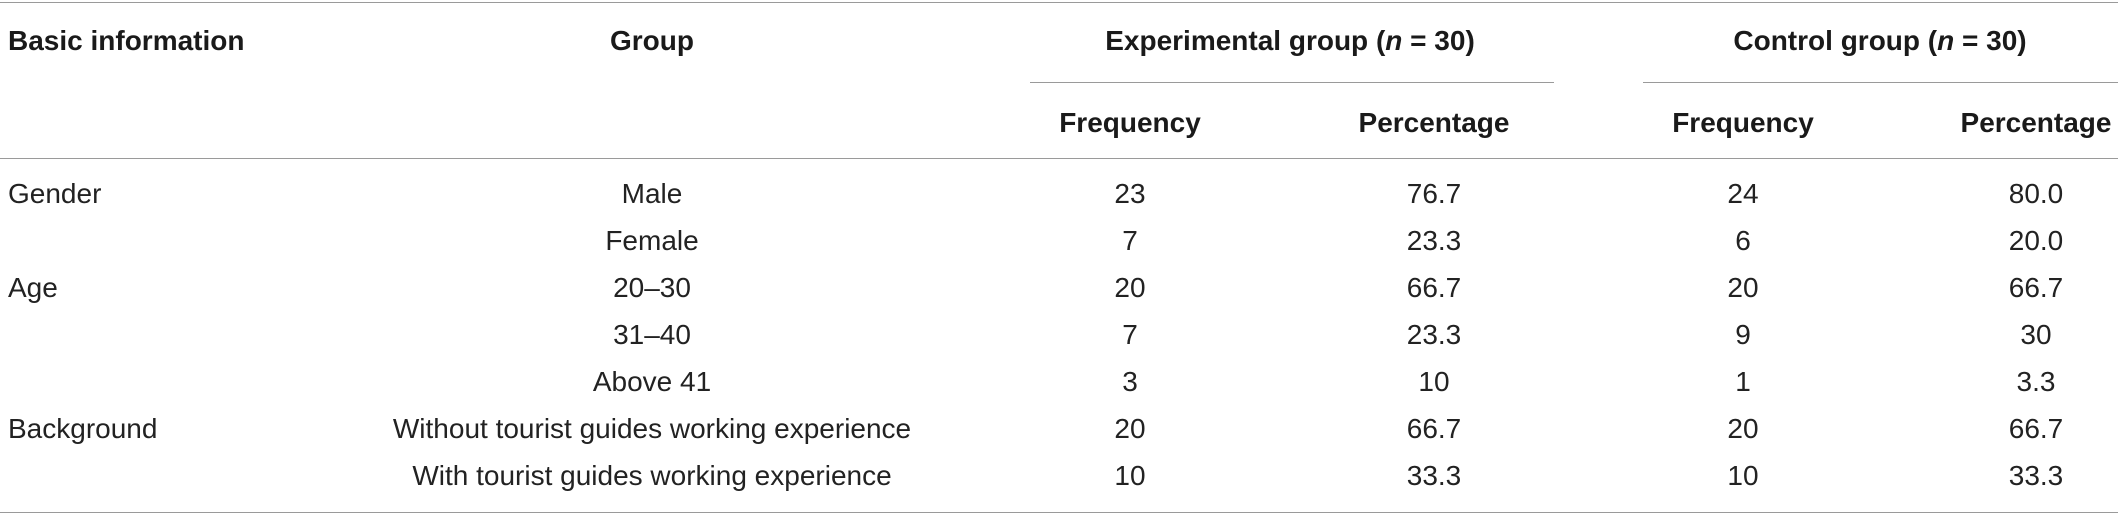 The image size is (2118, 519). I want to click on row-ctl-percentage: 20.0, so click(2036, 240).